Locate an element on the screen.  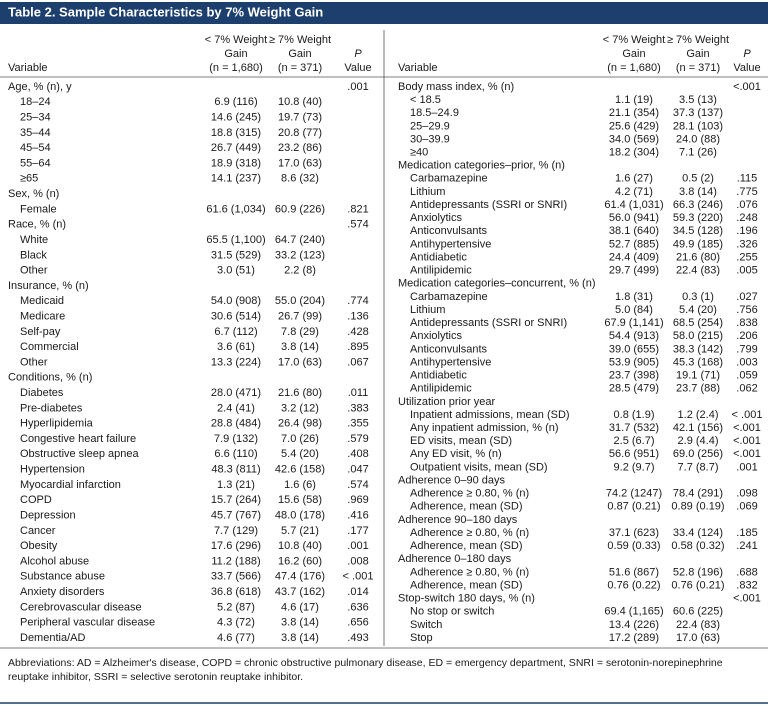
header-variable: Variable is located at coordinates (418, 68).